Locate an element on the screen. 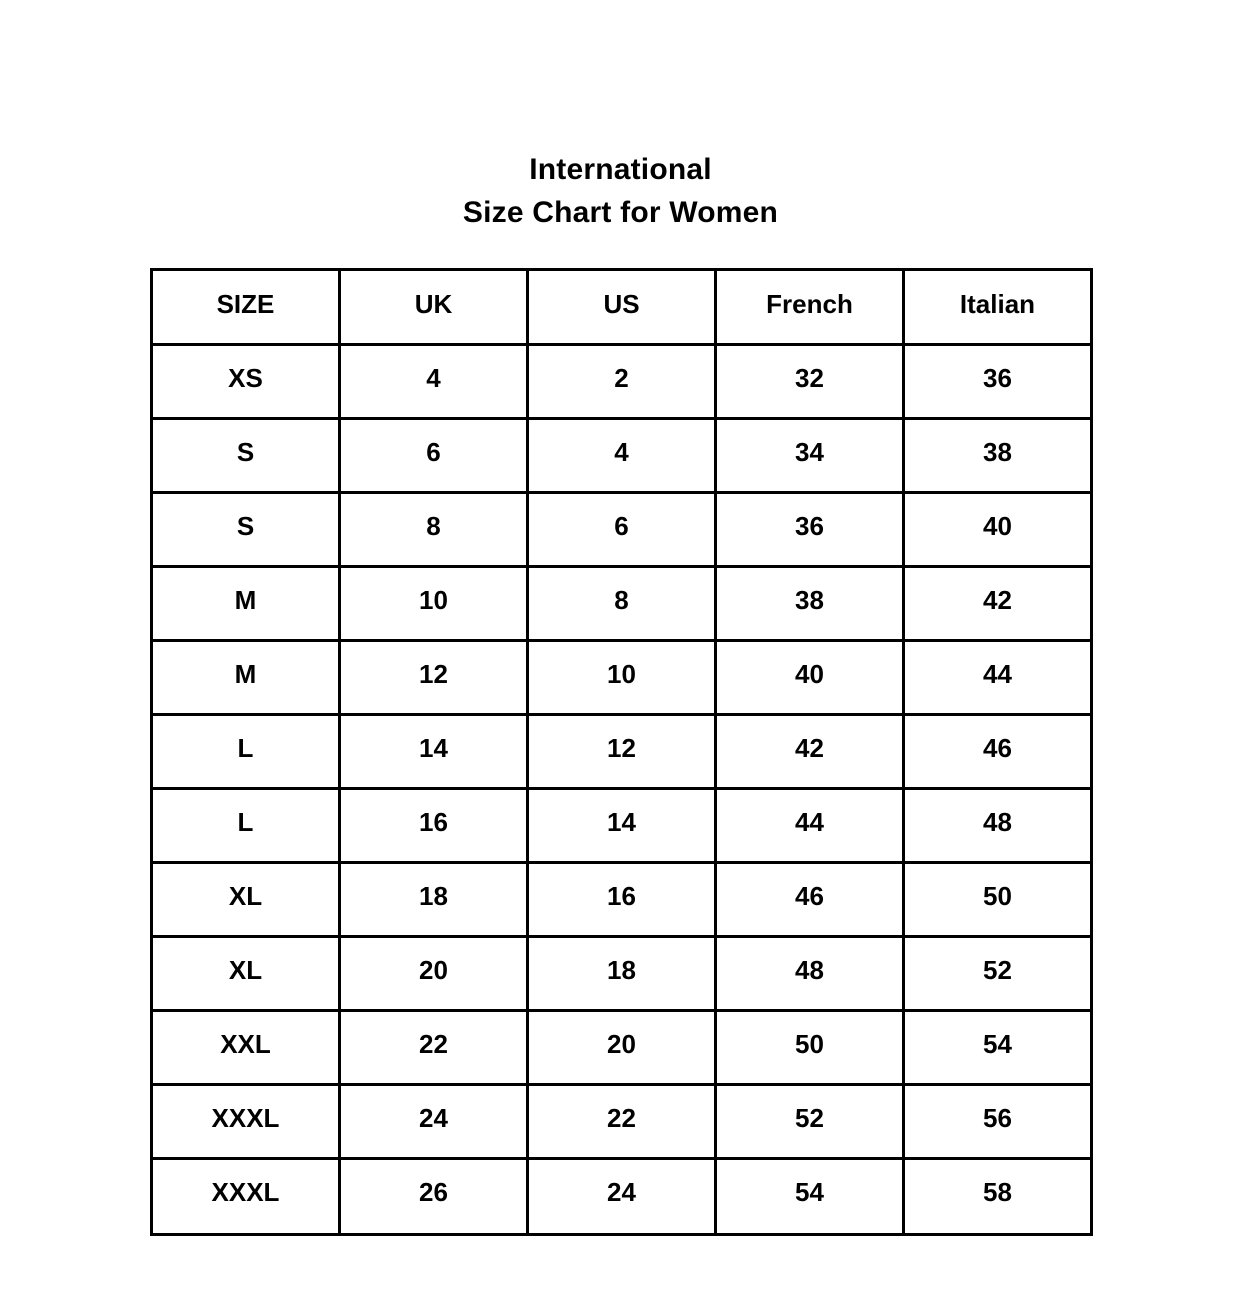  table-row: XL 20 18 48 52 is located at coordinates (621, 973).